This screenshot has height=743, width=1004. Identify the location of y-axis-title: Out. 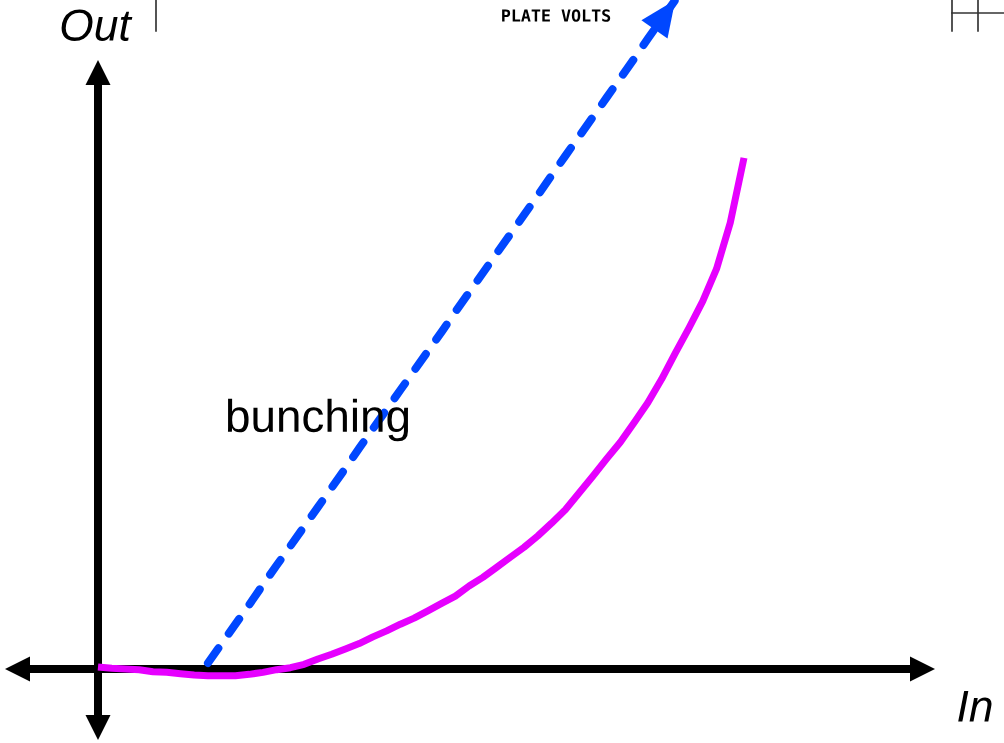
(97, 25).